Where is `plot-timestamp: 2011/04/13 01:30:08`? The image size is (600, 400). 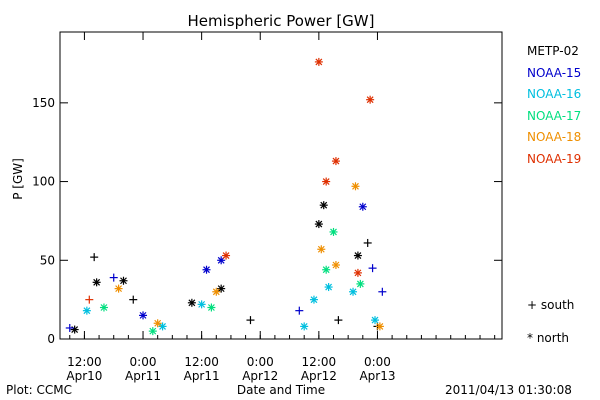
plot-timestamp: 2011/04/13 01:30:08 is located at coordinates (508, 390).